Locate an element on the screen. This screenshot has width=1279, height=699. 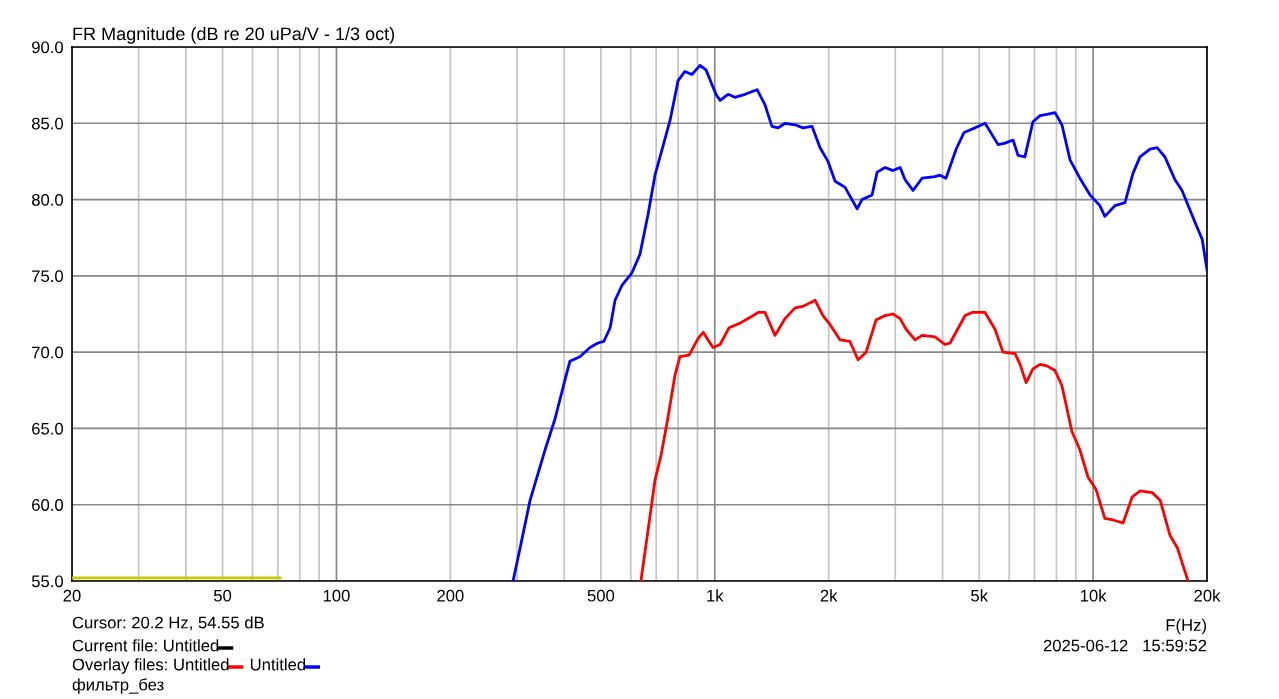
text: Cursor: 20.2 Hz, 54.55 dB is located at coordinates (168, 623).